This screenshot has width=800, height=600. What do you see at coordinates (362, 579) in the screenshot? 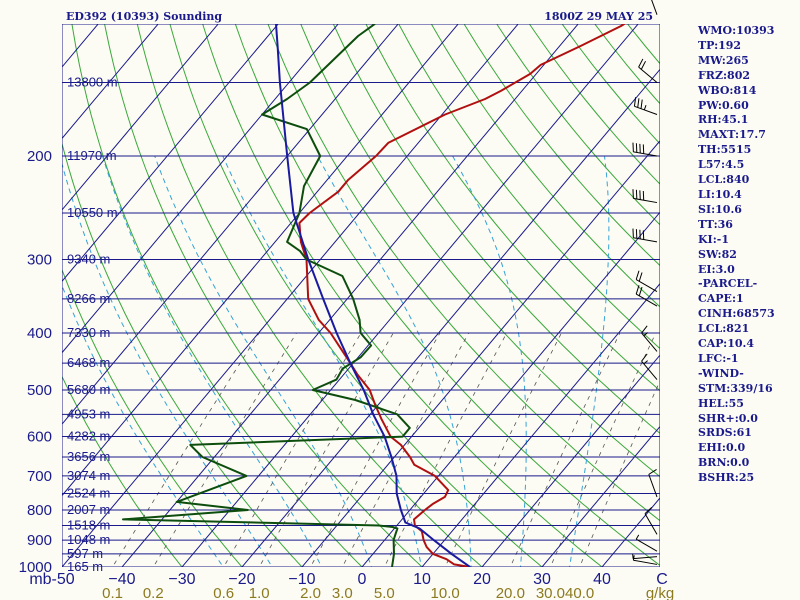
I see `temperature-tick-label: 0` at bounding box center [362, 579].